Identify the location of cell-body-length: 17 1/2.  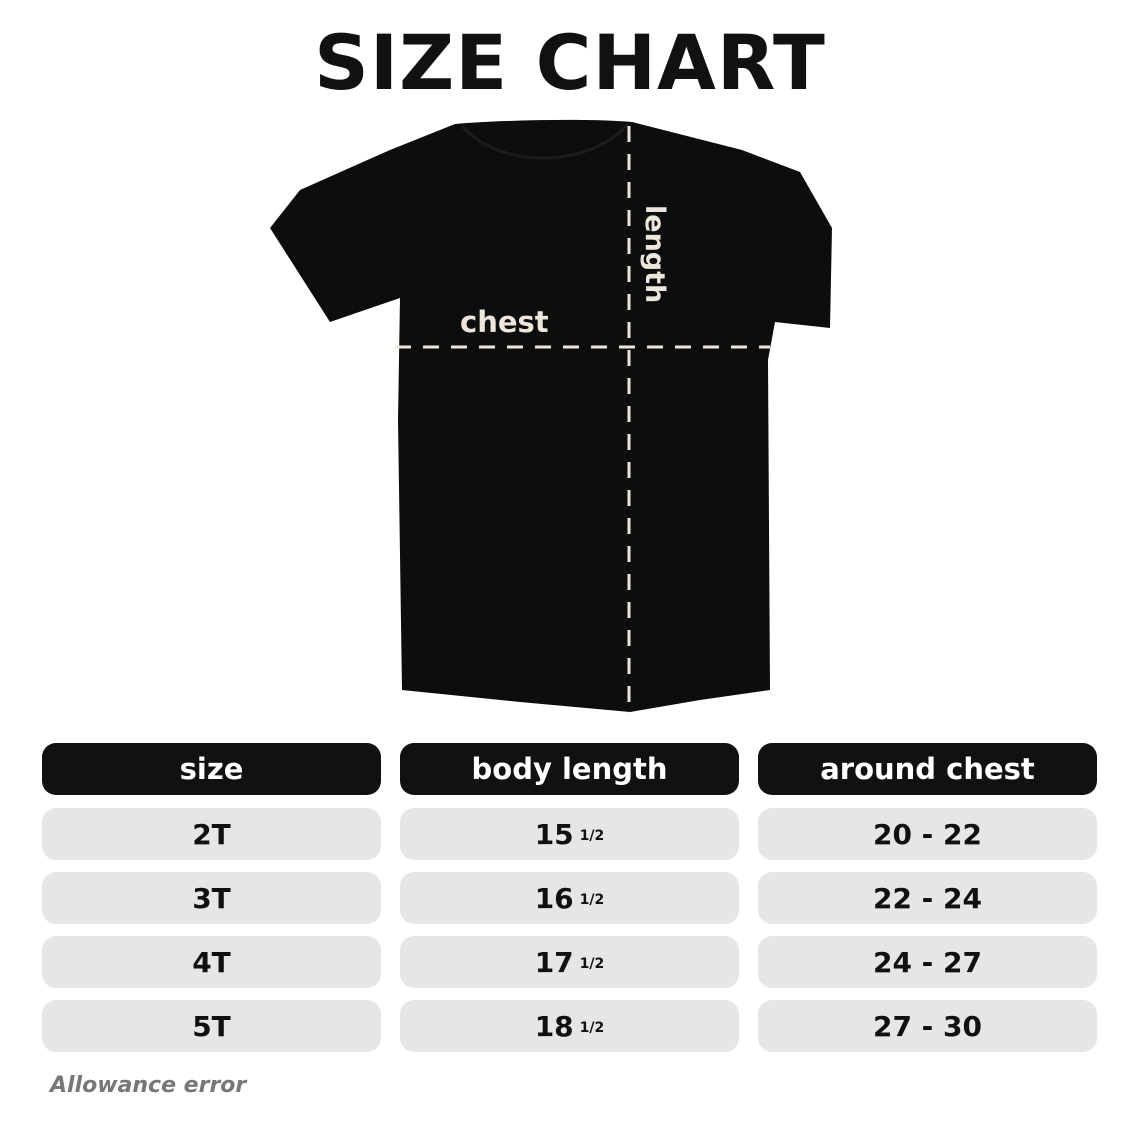
(569, 962).